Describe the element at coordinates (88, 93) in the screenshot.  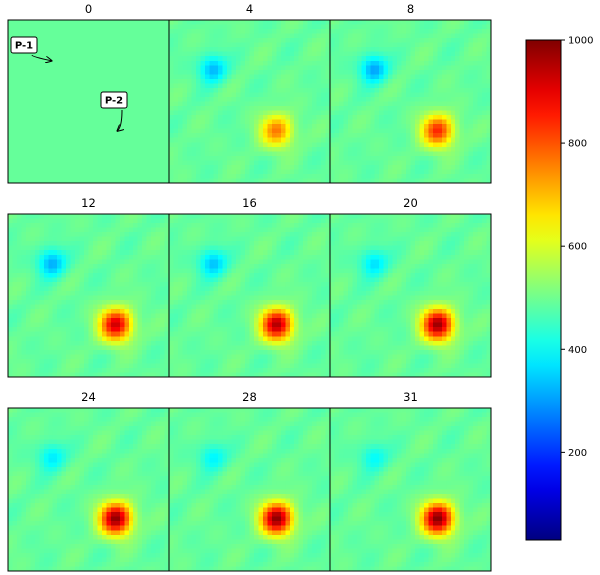
I see `panel-0: 0` at that location.